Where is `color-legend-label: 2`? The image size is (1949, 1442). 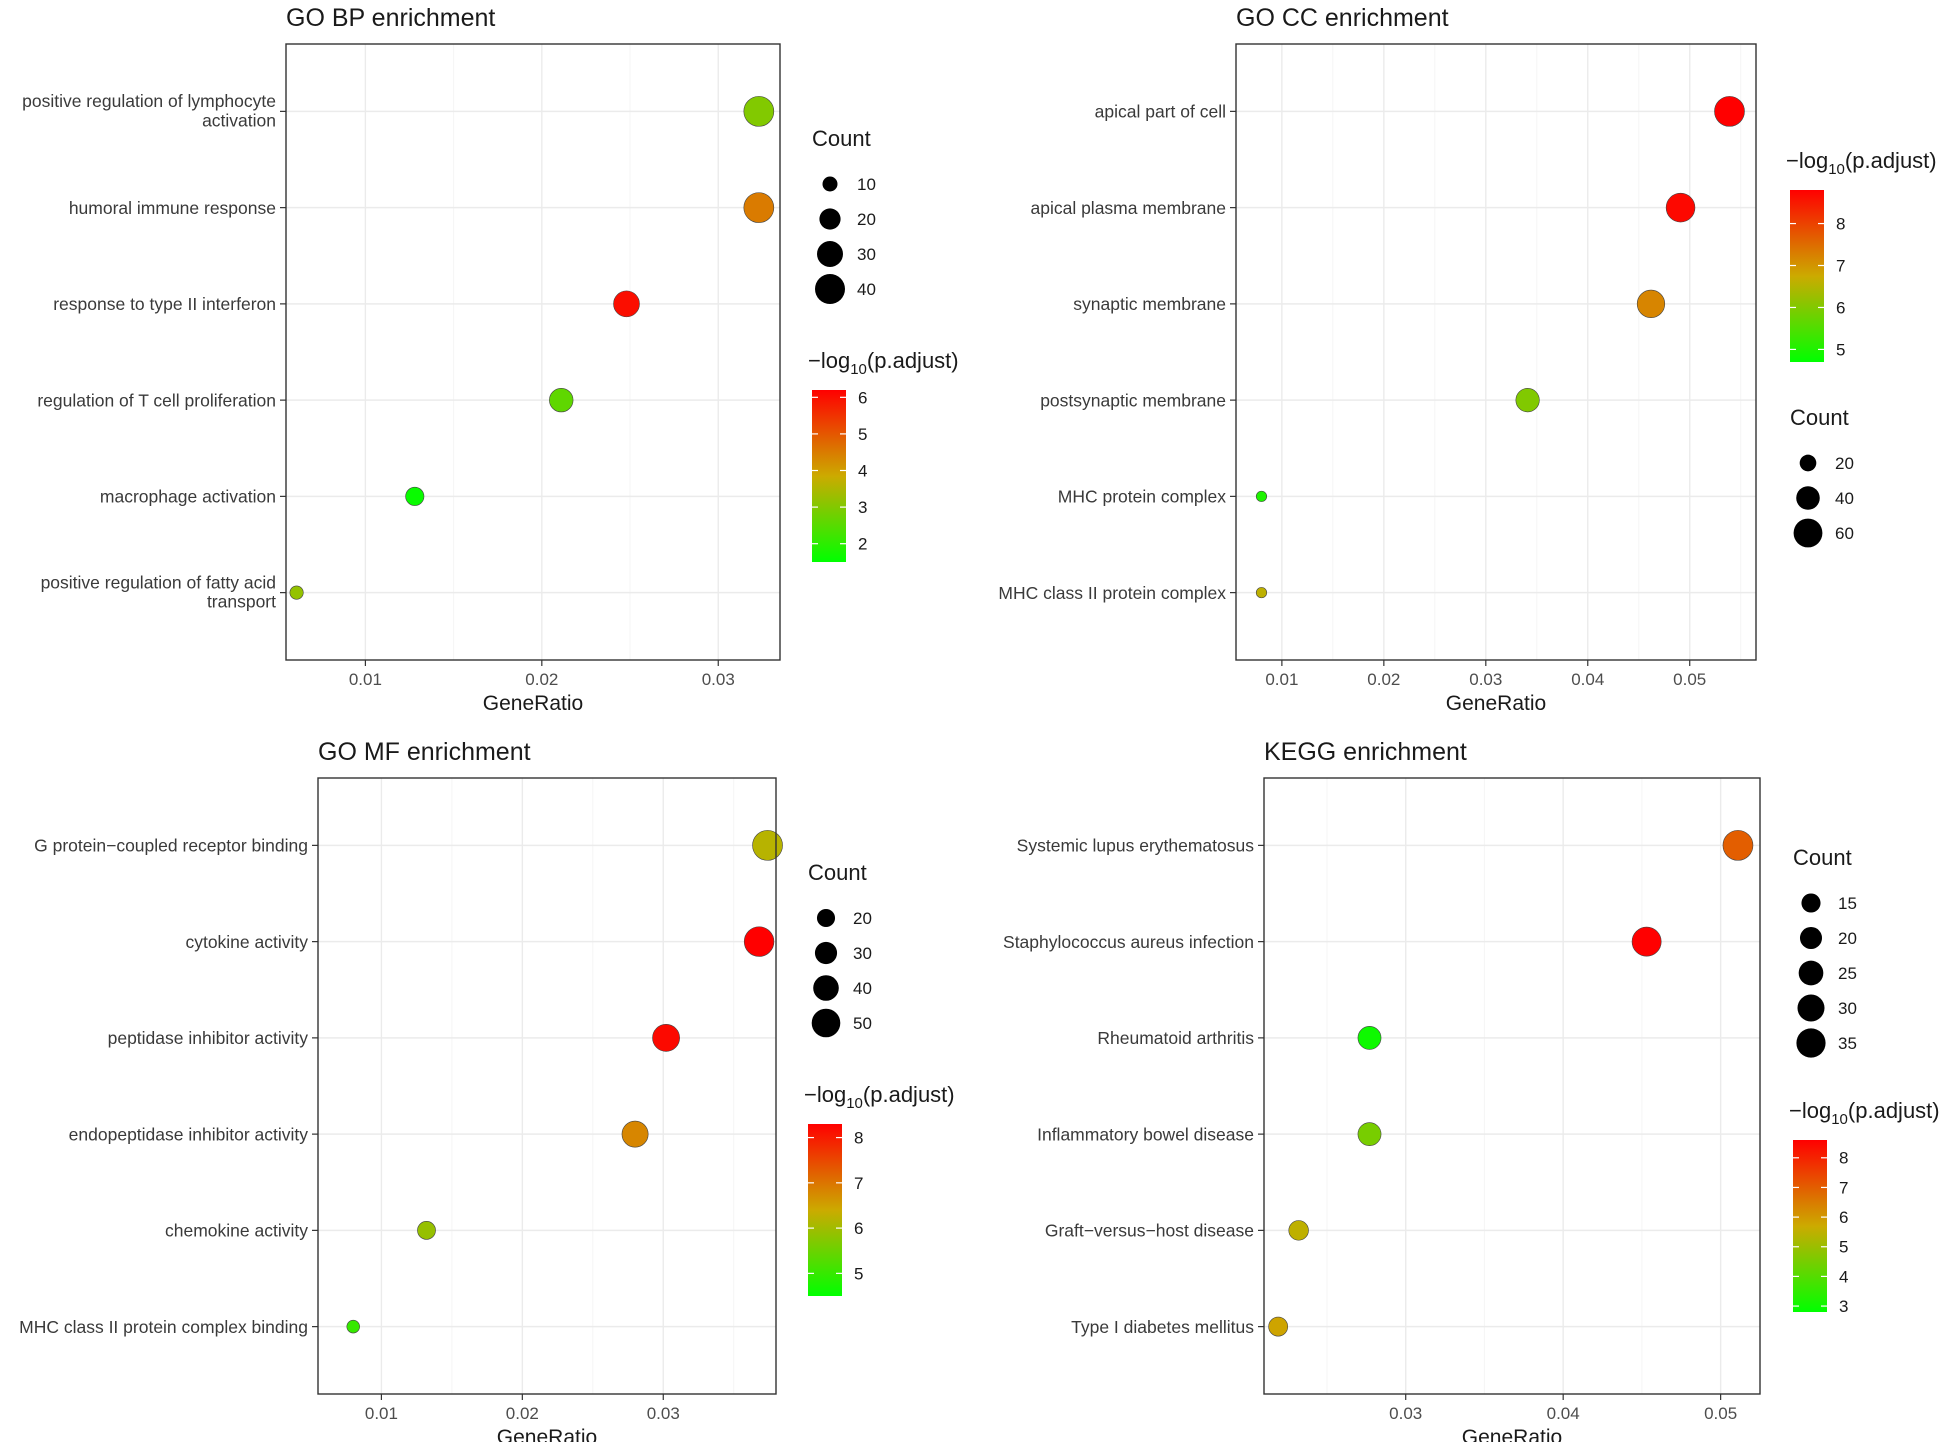 color-legend-label: 2 is located at coordinates (862, 544).